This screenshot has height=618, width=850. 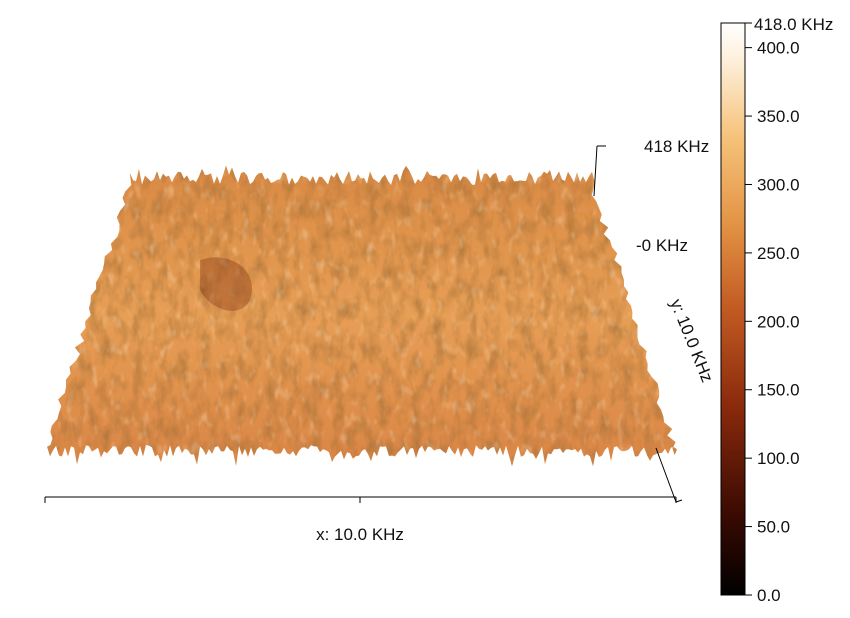 I want to click on colorbar-tick-label: 300.0, so click(x=778, y=184).